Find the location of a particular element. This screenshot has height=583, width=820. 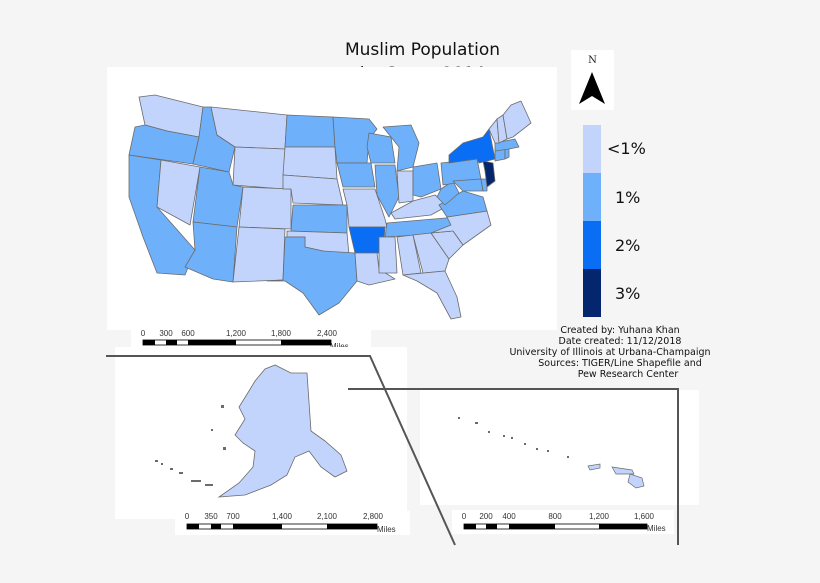

svg-text: 1,600 is located at coordinates (644, 516).